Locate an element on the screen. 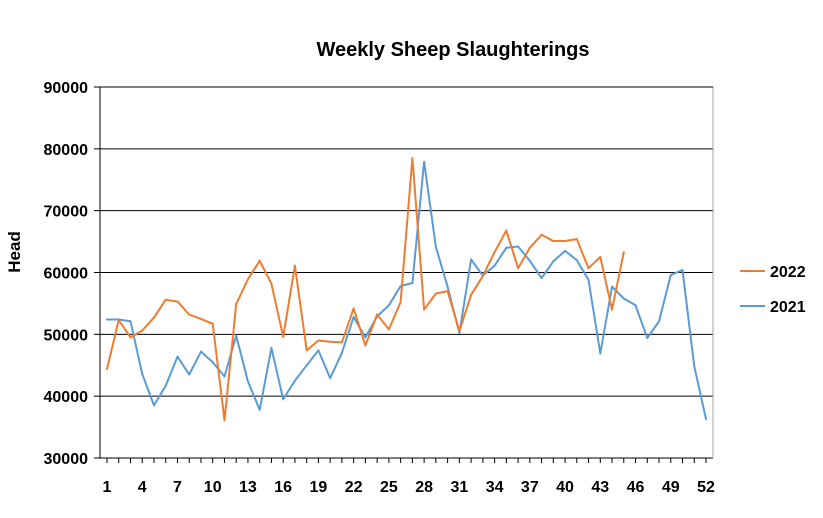 Image resolution: width=823 pixels, height=518 pixels. x-tick-label: 43 is located at coordinates (600, 487).